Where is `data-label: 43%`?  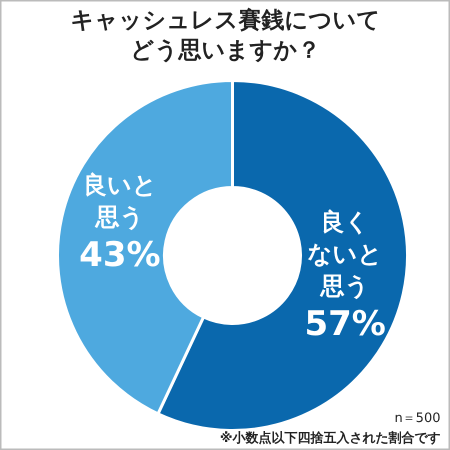
data-label: 43% is located at coordinates (120, 254).